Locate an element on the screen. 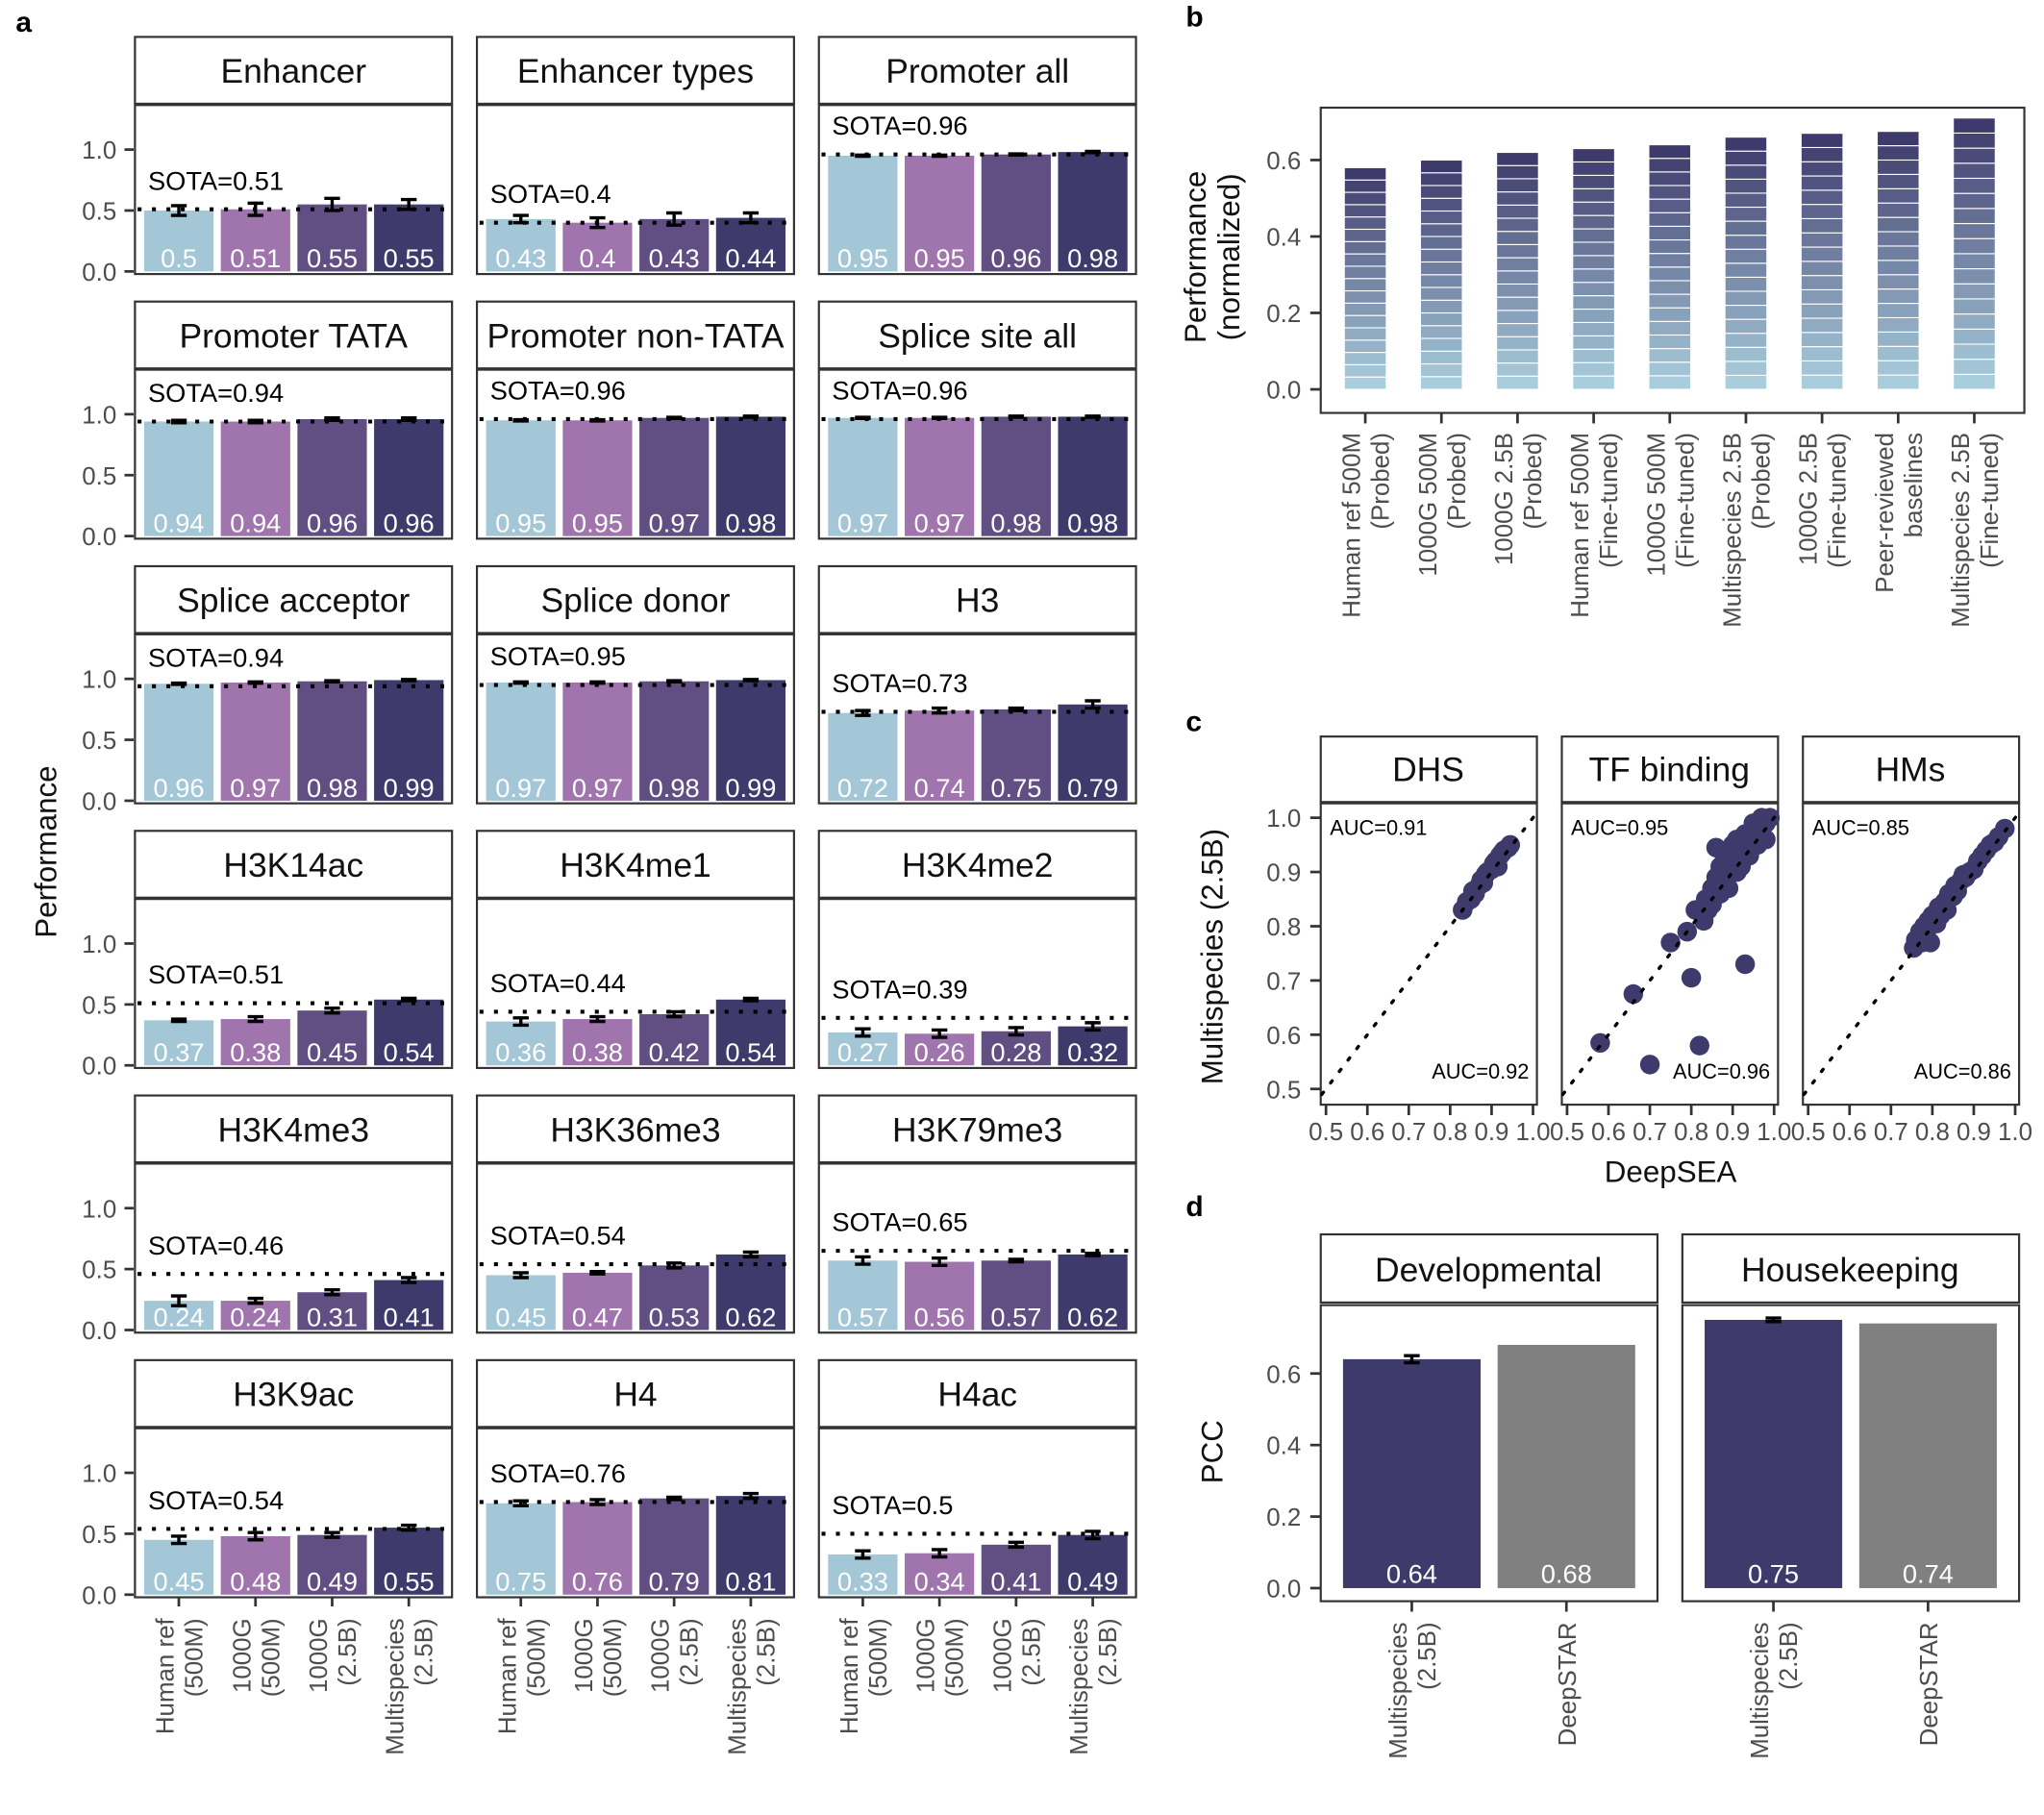 Image resolution: width=2044 pixels, height=1815 pixels. bar-value-label: 0.41 is located at coordinates (1015, 1582).